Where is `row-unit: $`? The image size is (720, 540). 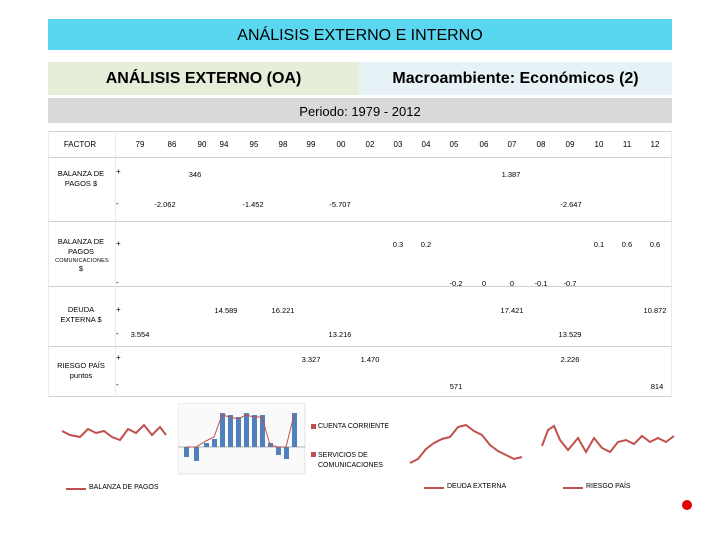
row-unit: $ is located at coordinates (81, 268).